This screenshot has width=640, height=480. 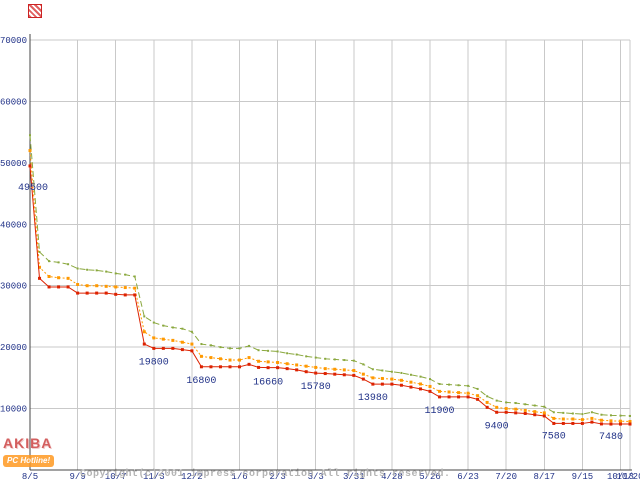 I want to click on svg-text: 11900, so click(x=440, y=411).